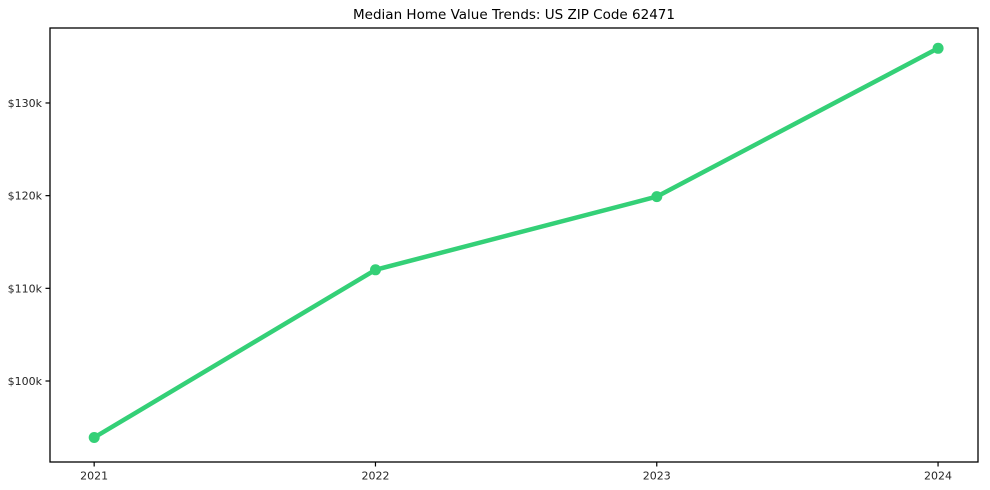 The height and width of the screenshot is (490, 990). I want to click on y-tick-label: $110k, so click(25, 288).